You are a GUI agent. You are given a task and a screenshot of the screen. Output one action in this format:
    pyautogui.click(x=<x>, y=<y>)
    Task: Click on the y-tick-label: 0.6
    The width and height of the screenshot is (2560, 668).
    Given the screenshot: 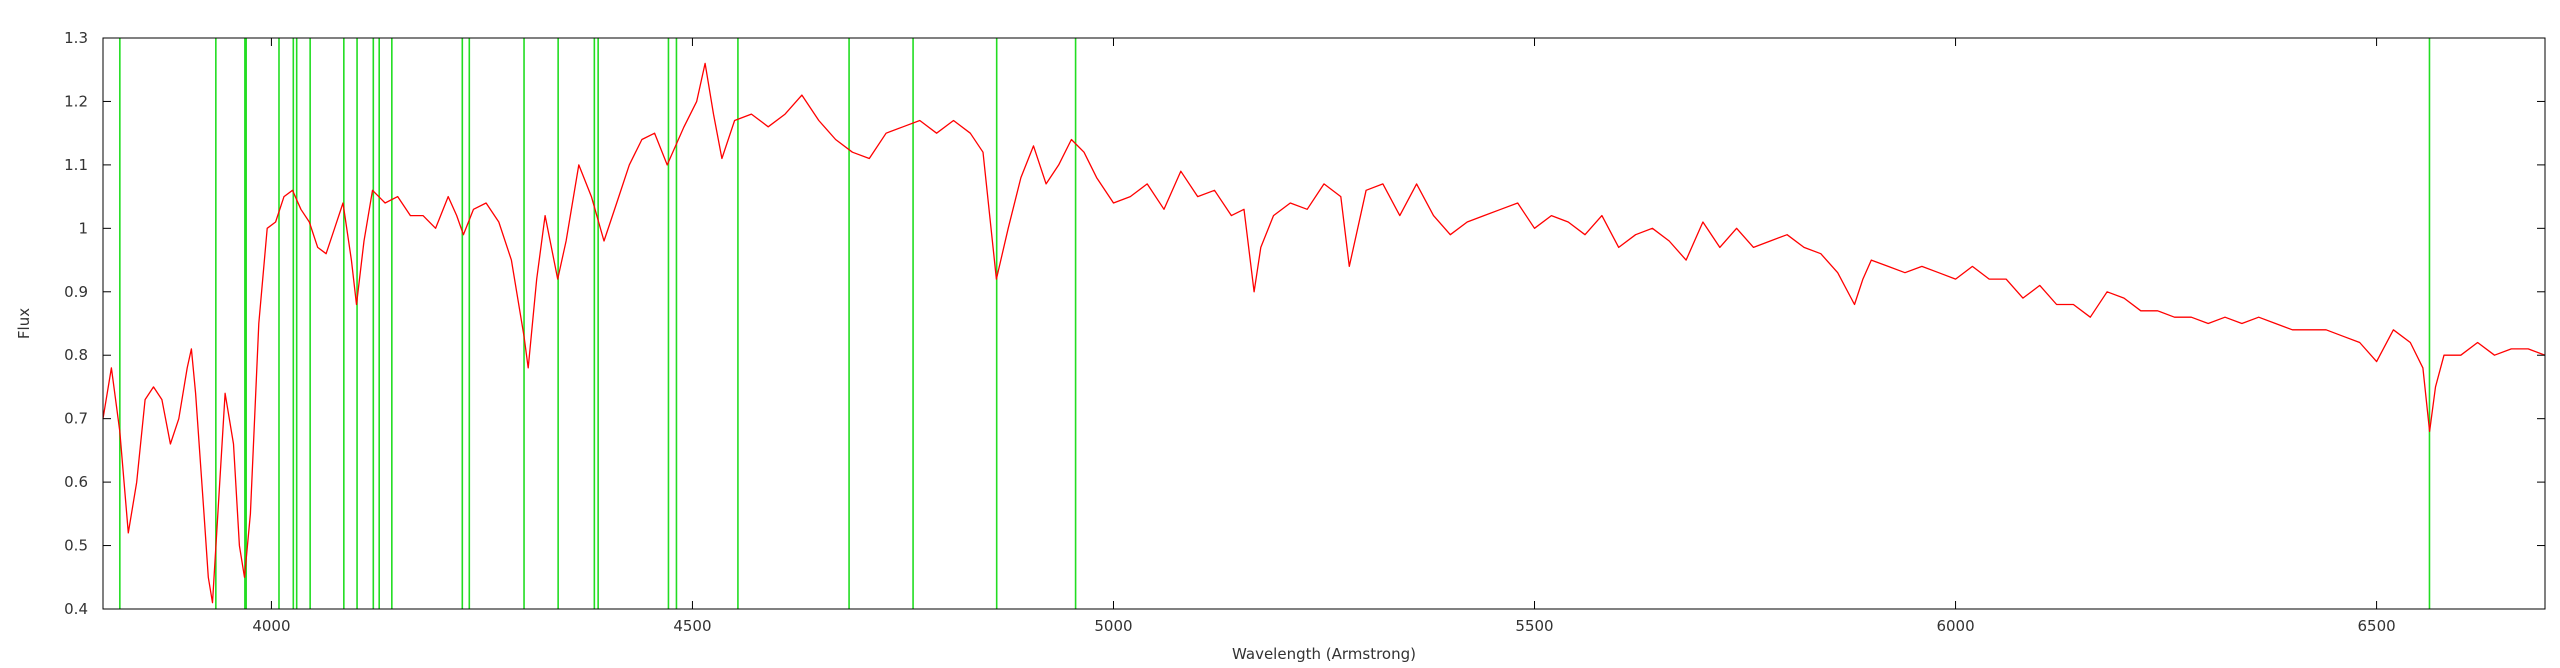 What is the action you would take?
    pyautogui.click(x=76, y=482)
    